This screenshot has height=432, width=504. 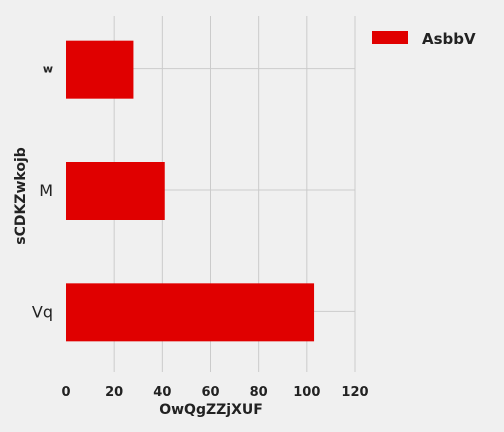 What do you see at coordinates (21, 196) in the screenshot?
I see `y-axis-label: sCDKZwkojb` at bounding box center [21, 196].